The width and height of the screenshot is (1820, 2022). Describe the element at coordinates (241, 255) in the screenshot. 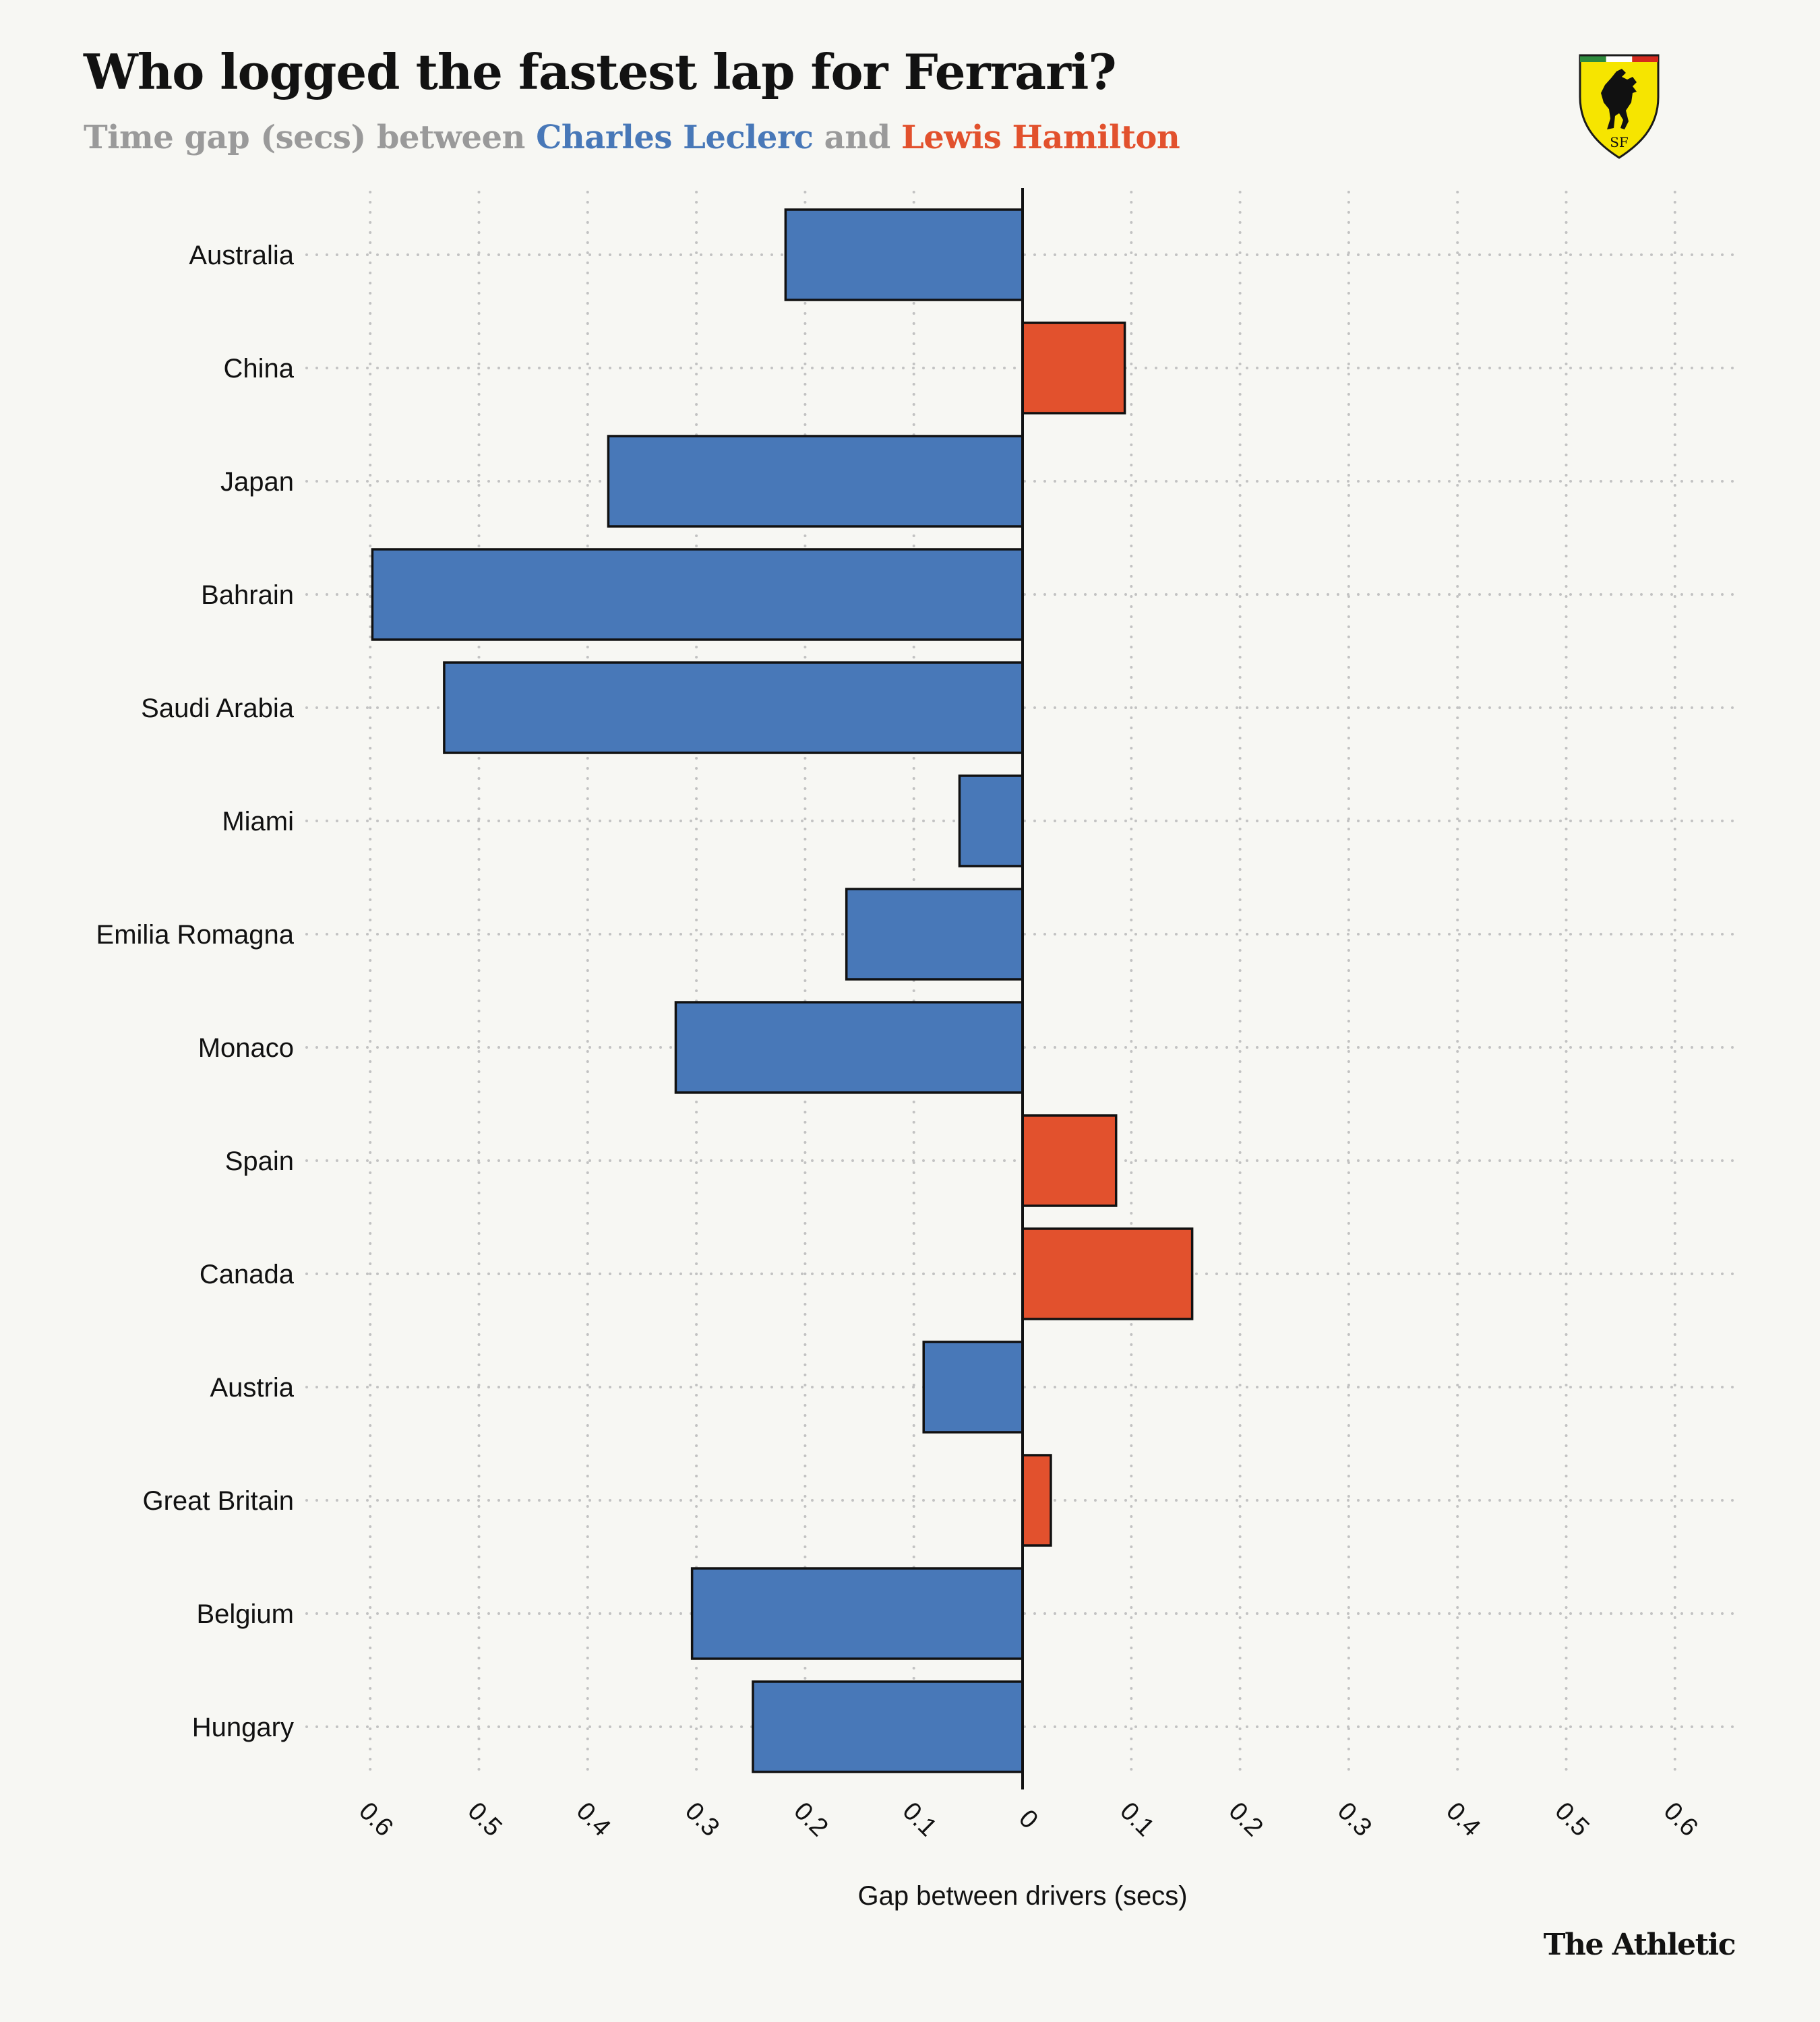

I see `category-label: Australia` at that location.